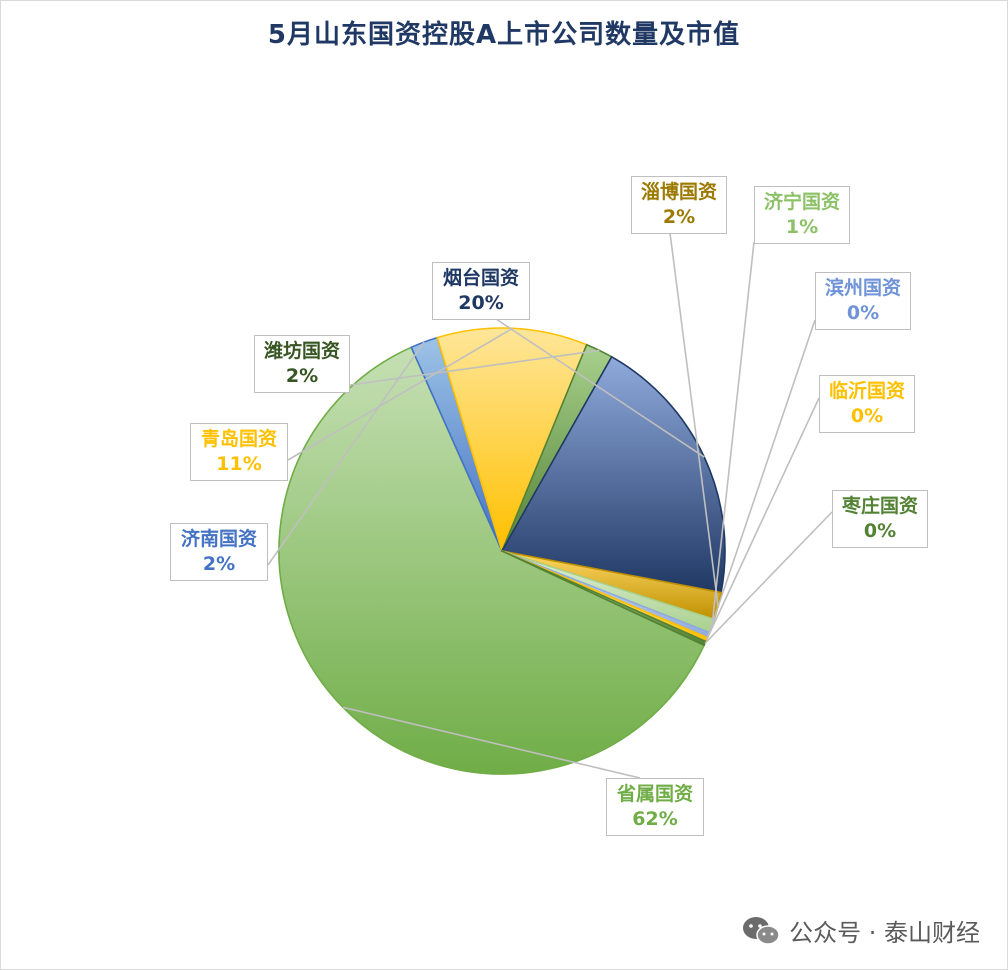 Image resolution: width=1008 pixels, height=970 pixels. I want to click on watermark: 公众号 · 泰山财经, so click(860, 930).